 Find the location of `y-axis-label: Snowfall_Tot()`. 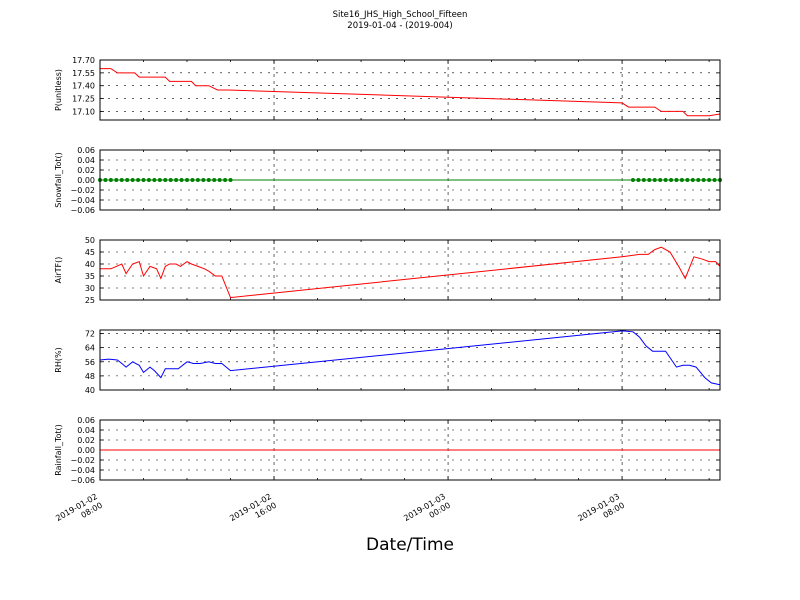

y-axis-label: Snowfall_Tot() is located at coordinates (58, 180).